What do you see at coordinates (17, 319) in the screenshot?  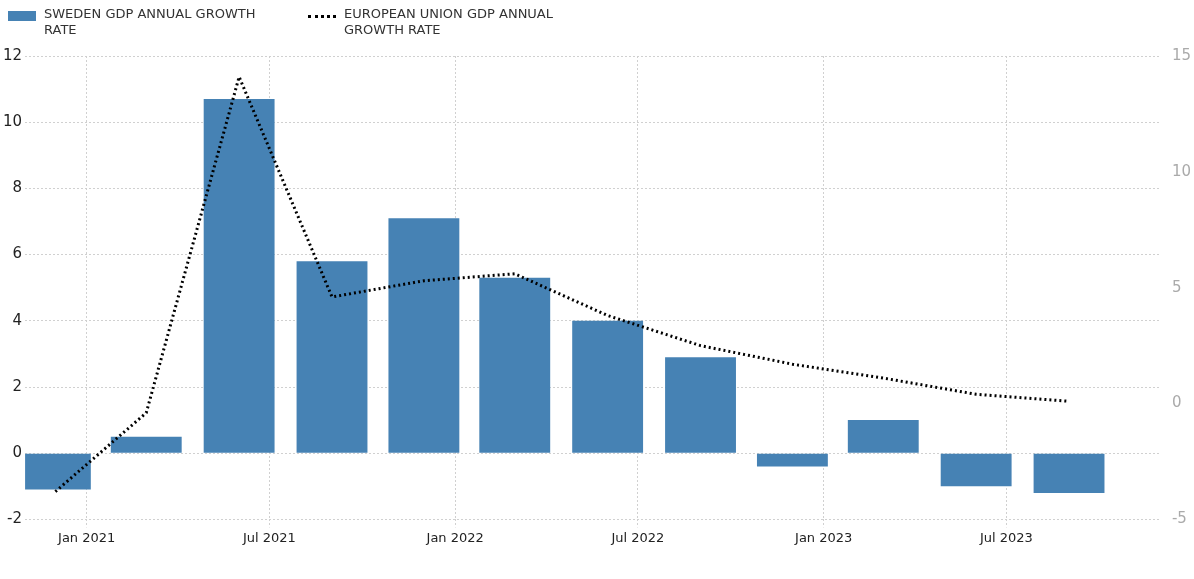 I see `y-tick-label: 4` at bounding box center [17, 319].